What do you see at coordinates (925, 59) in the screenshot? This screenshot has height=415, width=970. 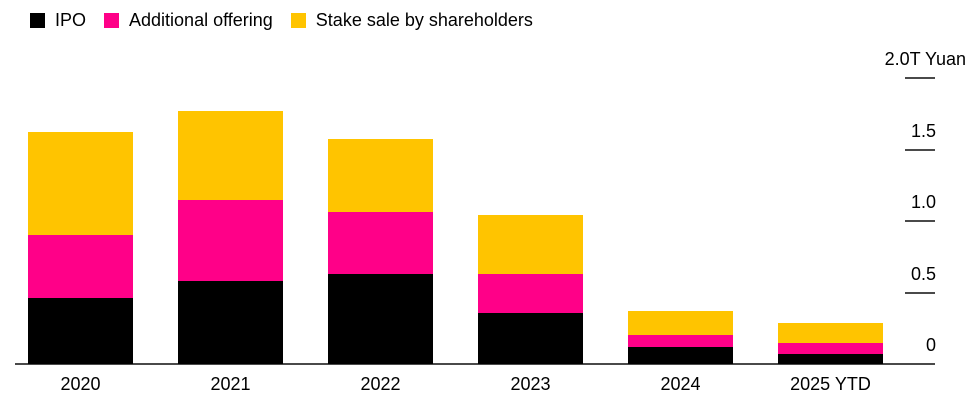 I see `y-axis-label: 2.0T Yuan` at bounding box center [925, 59].